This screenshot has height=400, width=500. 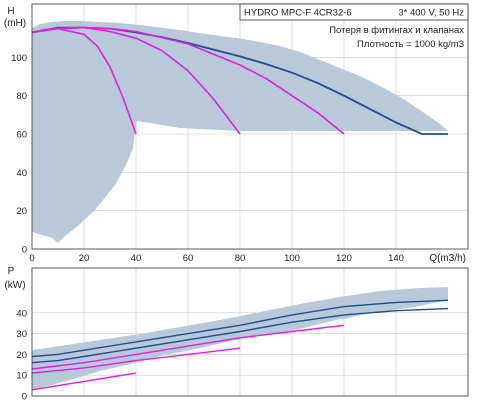 I want to click on flow-x-tick-label: 60, so click(x=188, y=258).